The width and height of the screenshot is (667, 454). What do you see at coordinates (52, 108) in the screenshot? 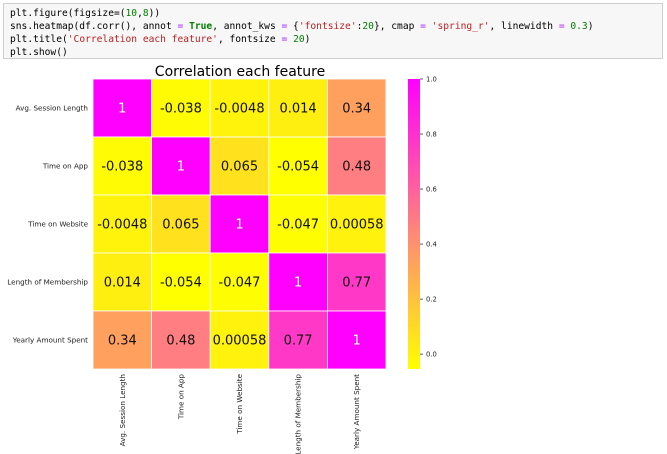
I see `row-label: Avg. Session Length` at bounding box center [52, 108].